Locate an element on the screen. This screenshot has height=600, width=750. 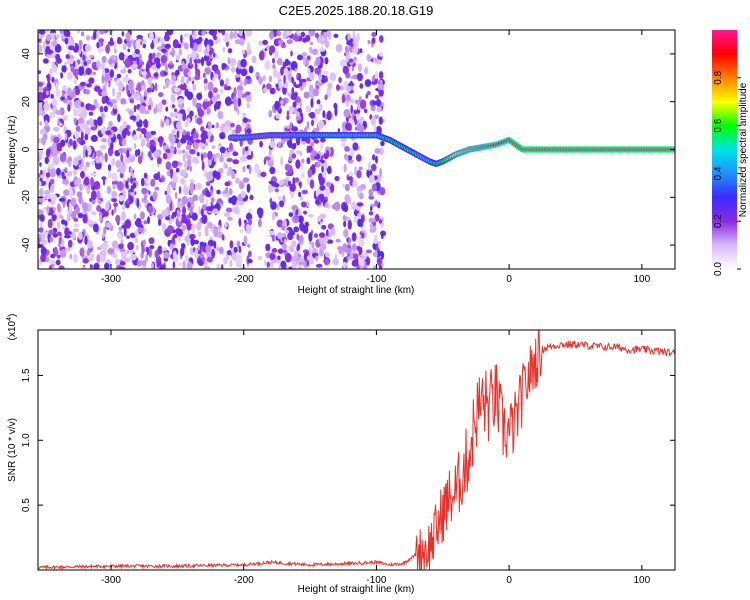
colorbar-tick-label: 0.2 is located at coordinates (718, 221).